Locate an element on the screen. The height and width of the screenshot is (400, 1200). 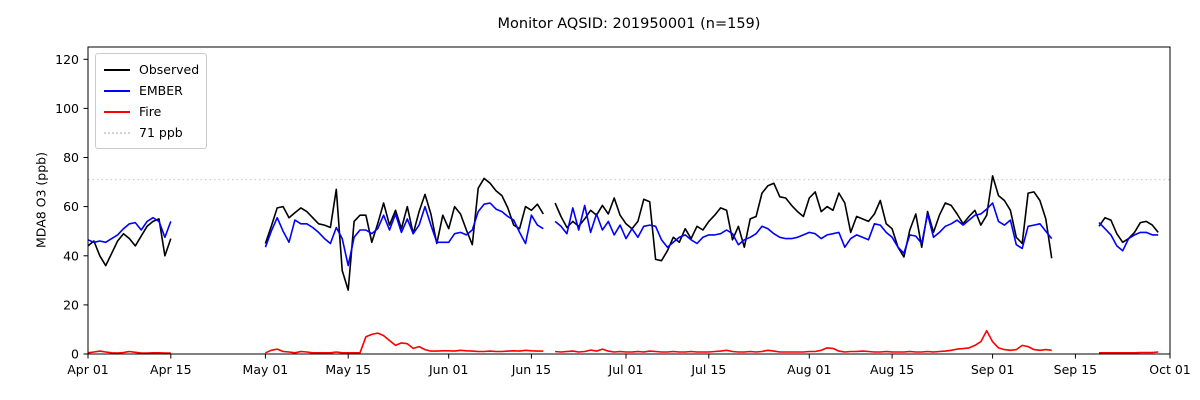
ember-line-swatch is located at coordinates (117, 90).